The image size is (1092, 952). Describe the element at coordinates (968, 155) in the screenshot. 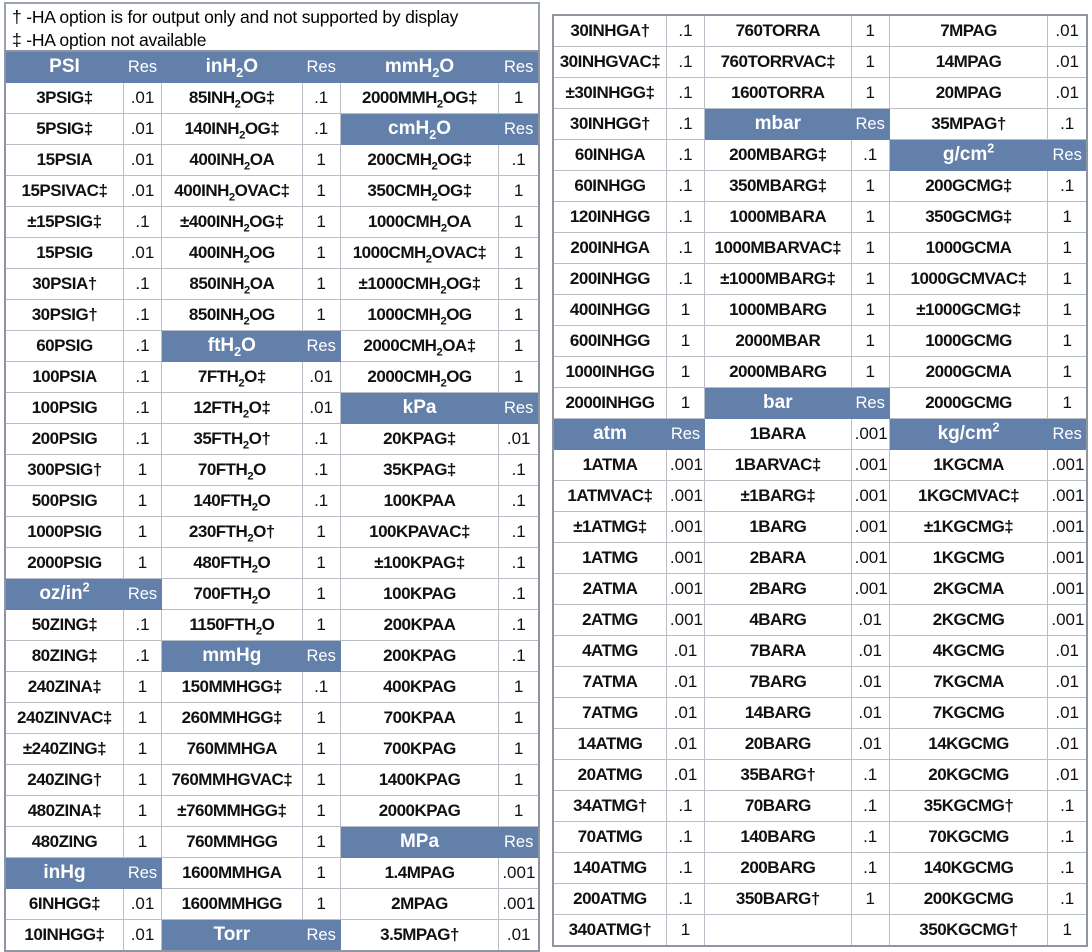

I see `unit-group-header: g/cm2` at that location.